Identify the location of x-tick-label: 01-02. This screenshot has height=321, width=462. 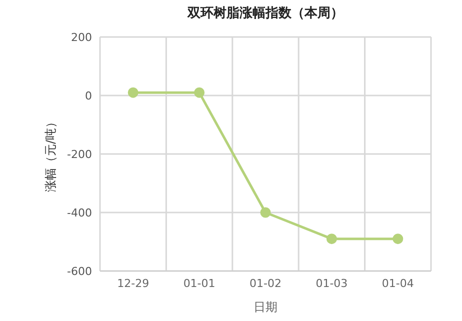
(266, 283).